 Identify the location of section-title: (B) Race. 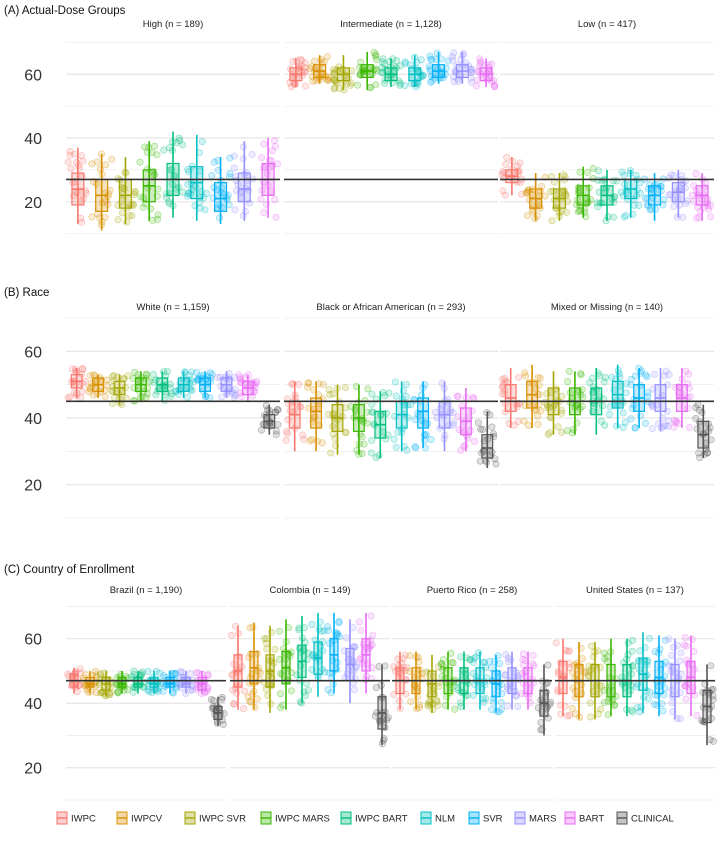
(26, 293).